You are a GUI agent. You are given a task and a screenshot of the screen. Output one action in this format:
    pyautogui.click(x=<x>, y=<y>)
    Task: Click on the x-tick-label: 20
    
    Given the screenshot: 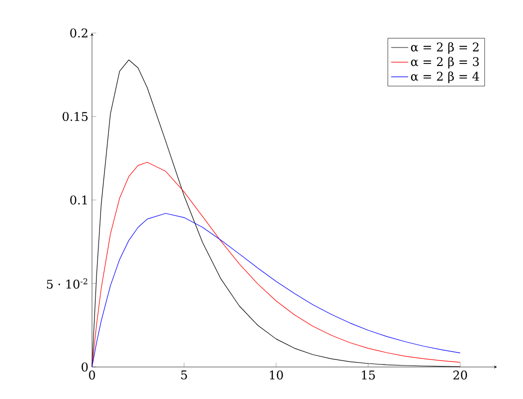 What is the action you would take?
    pyautogui.click(x=460, y=375)
    